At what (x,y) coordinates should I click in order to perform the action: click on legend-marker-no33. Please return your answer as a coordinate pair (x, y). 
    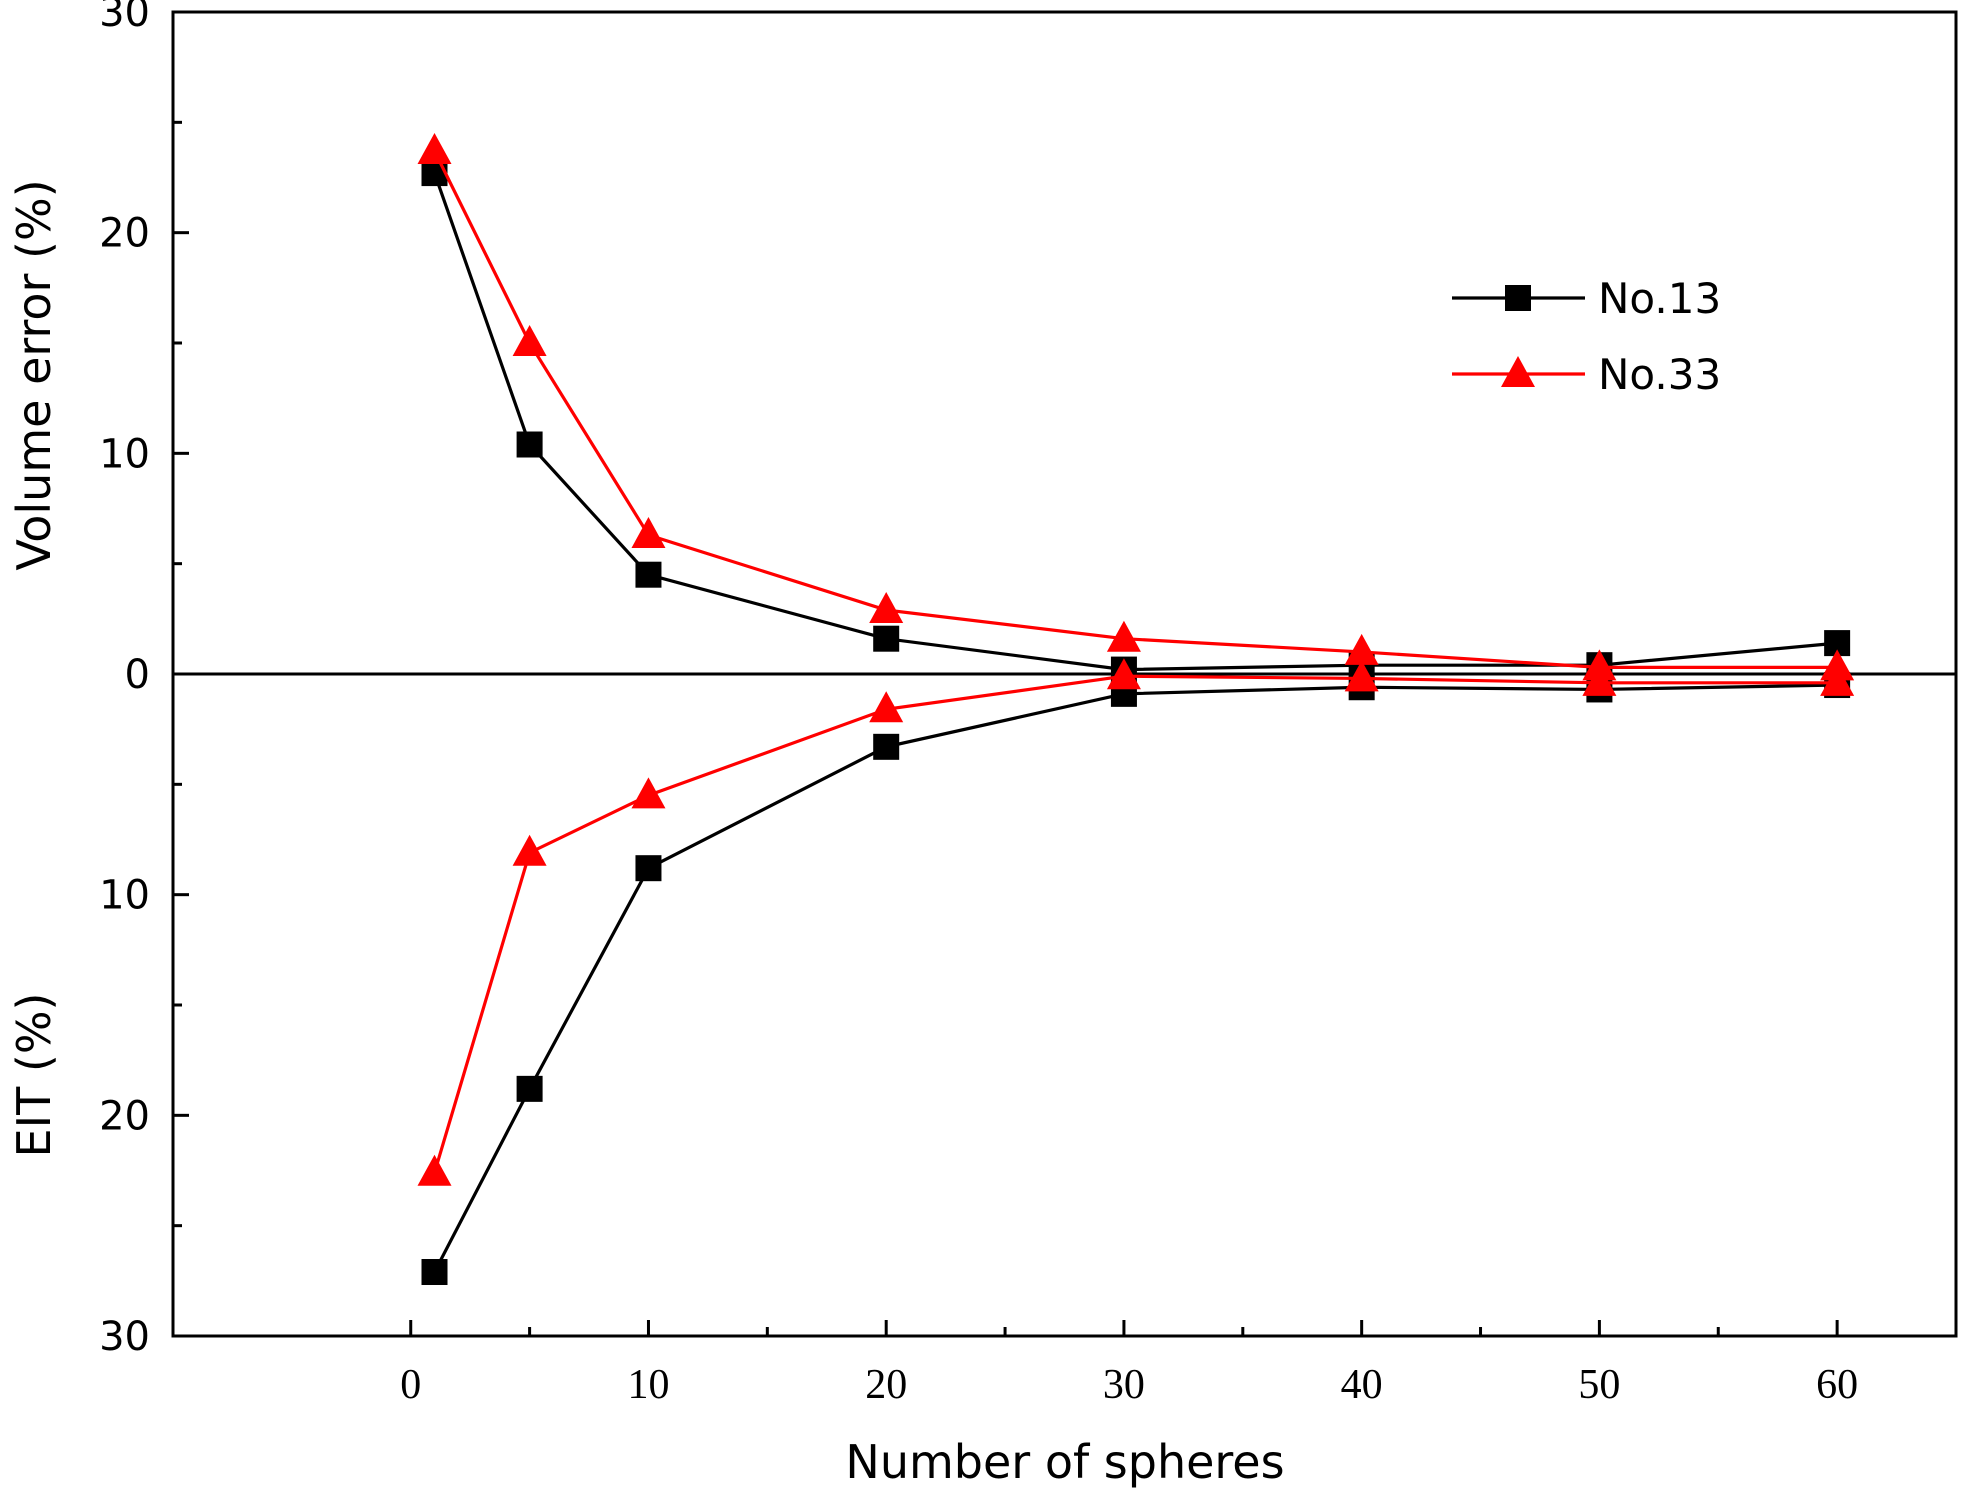
    Looking at the image, I should click on (1518, 371).